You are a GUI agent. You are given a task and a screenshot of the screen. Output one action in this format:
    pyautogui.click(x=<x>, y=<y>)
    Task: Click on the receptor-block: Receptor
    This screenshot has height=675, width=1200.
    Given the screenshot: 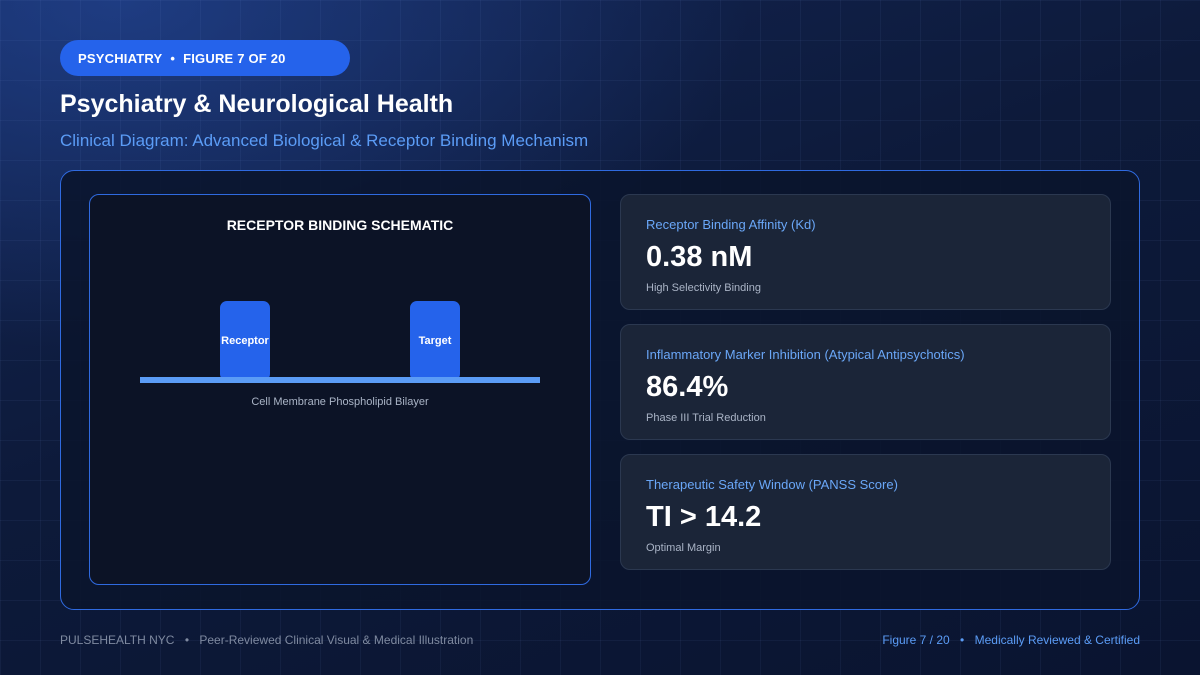 What is the action you would take?
    pyautogui.click(x=245, y=341)
    